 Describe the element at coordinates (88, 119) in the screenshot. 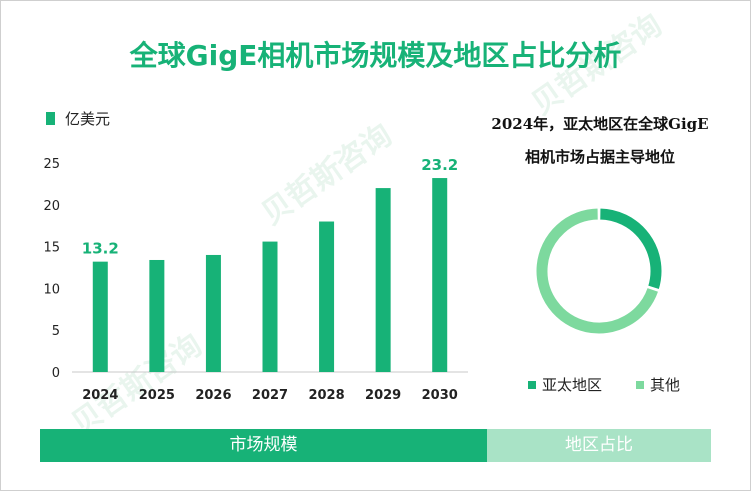

I see `bar-legend-label: 亿美元` at that location.